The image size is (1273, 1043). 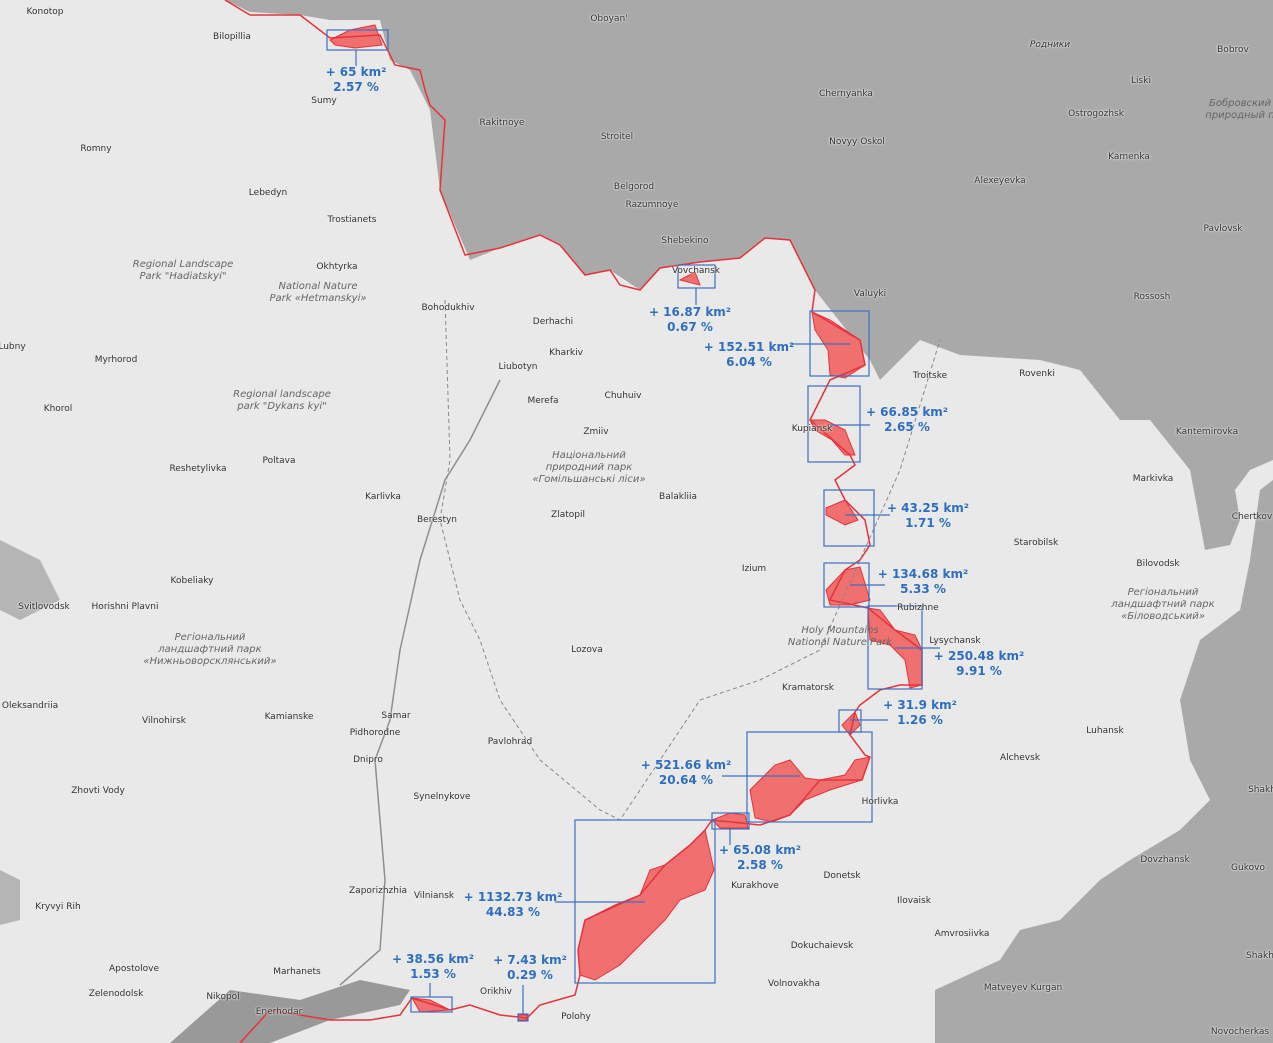 I want to click on city-label: Ilovaisk, so click(x=914, y=901).